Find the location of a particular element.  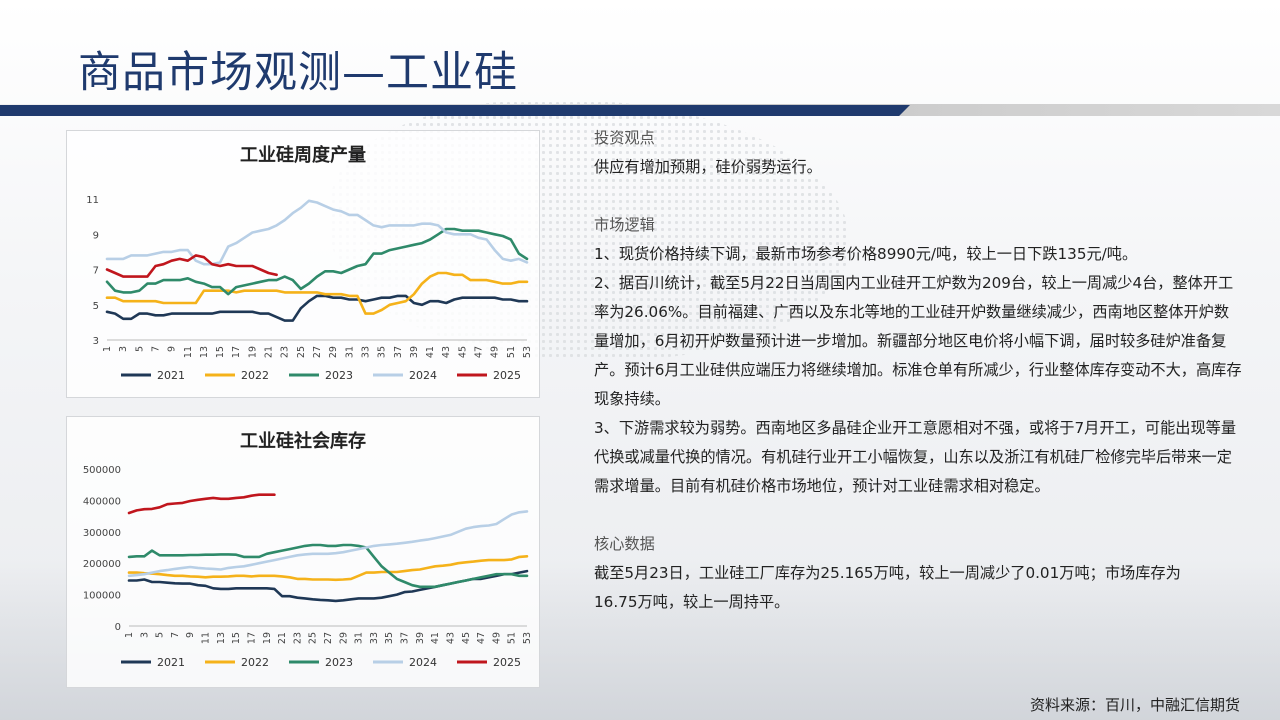

investment-view-text: 供应有增加预期，硅价弱势运行。 is located at coordinates (708, 167).